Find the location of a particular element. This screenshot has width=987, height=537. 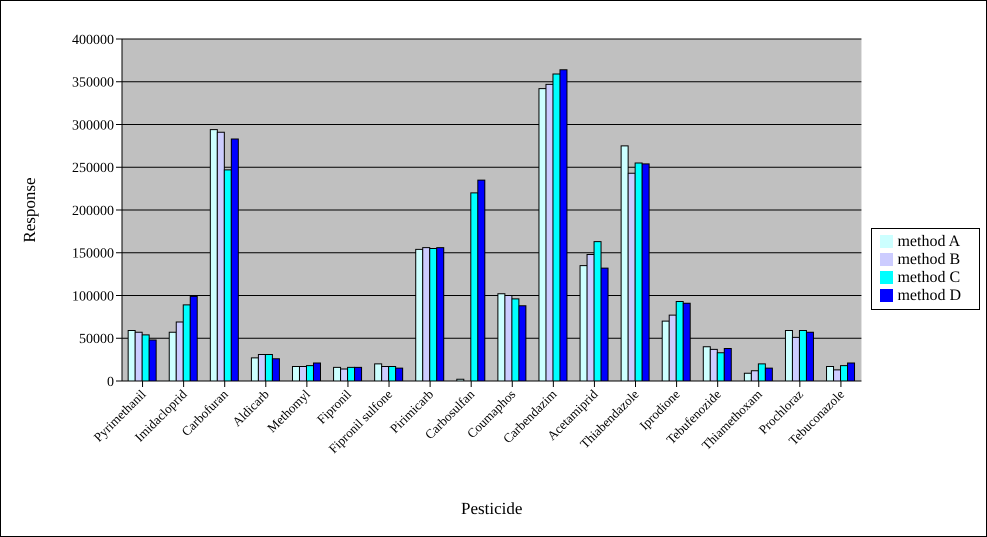

y-tick-label: 300000 is located at coordinates (93, 126).